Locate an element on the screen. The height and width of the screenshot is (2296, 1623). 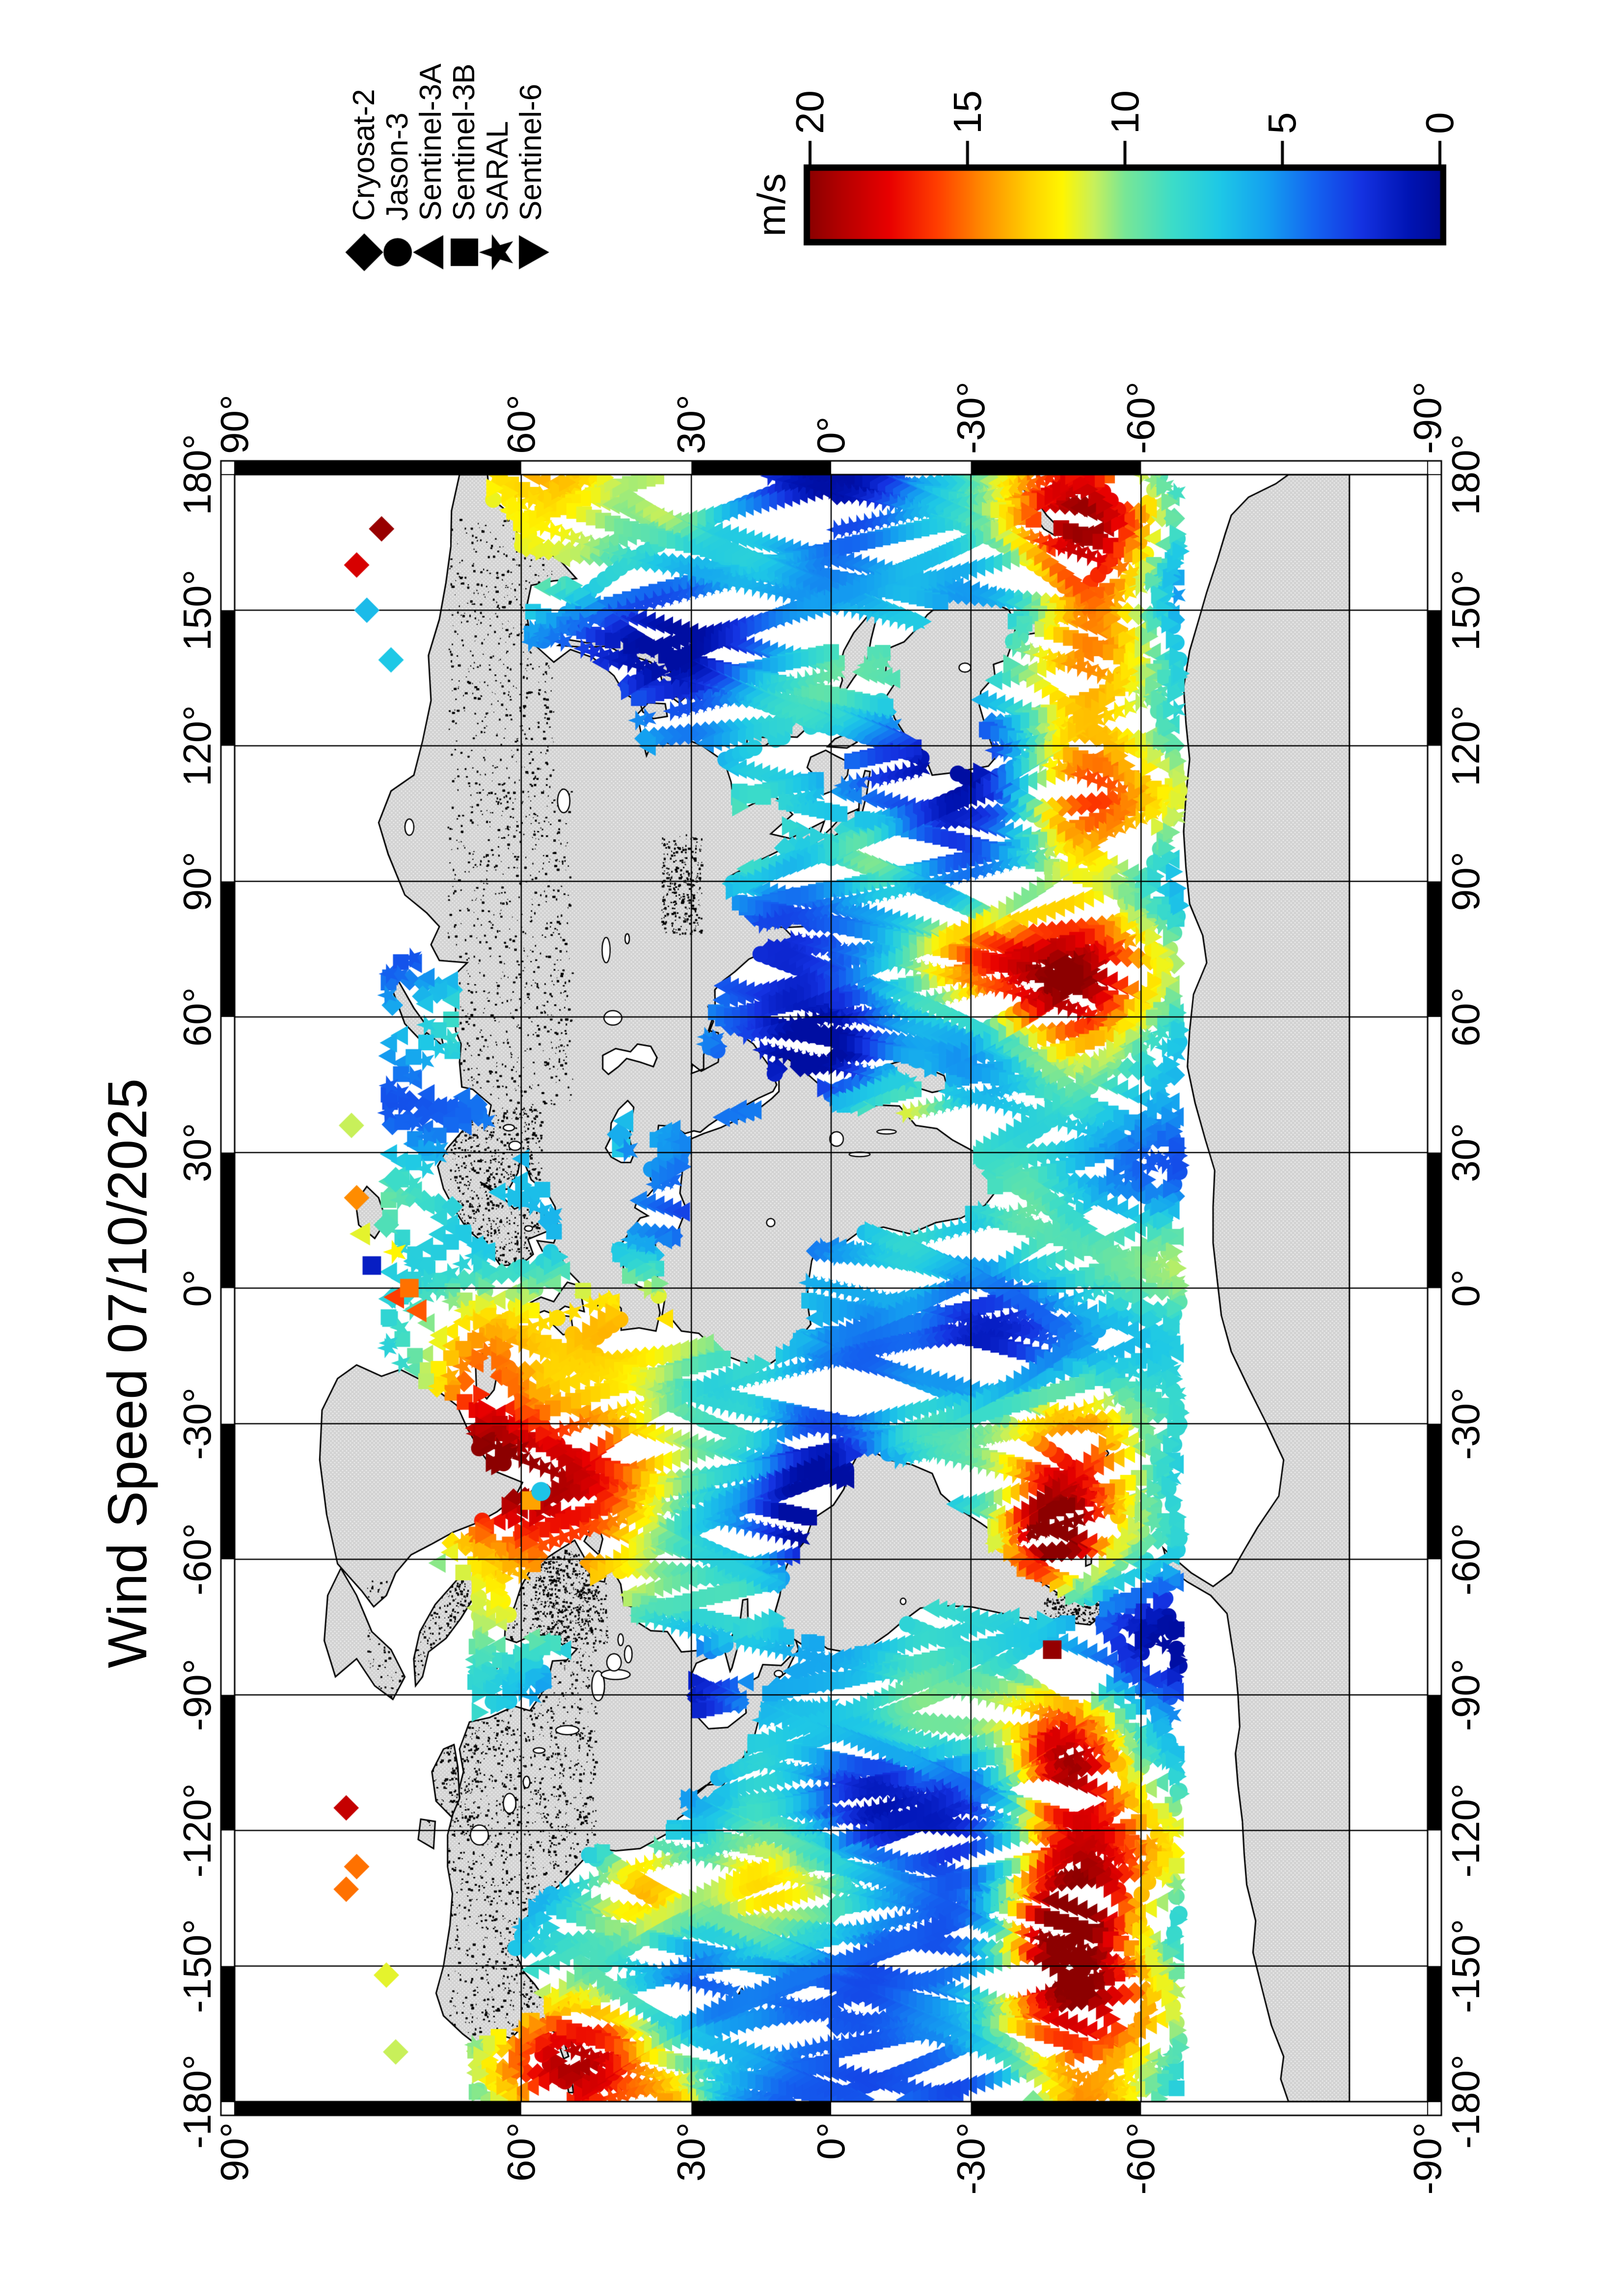
colorbar-unit: m/s is located at coordinates (771, 205).